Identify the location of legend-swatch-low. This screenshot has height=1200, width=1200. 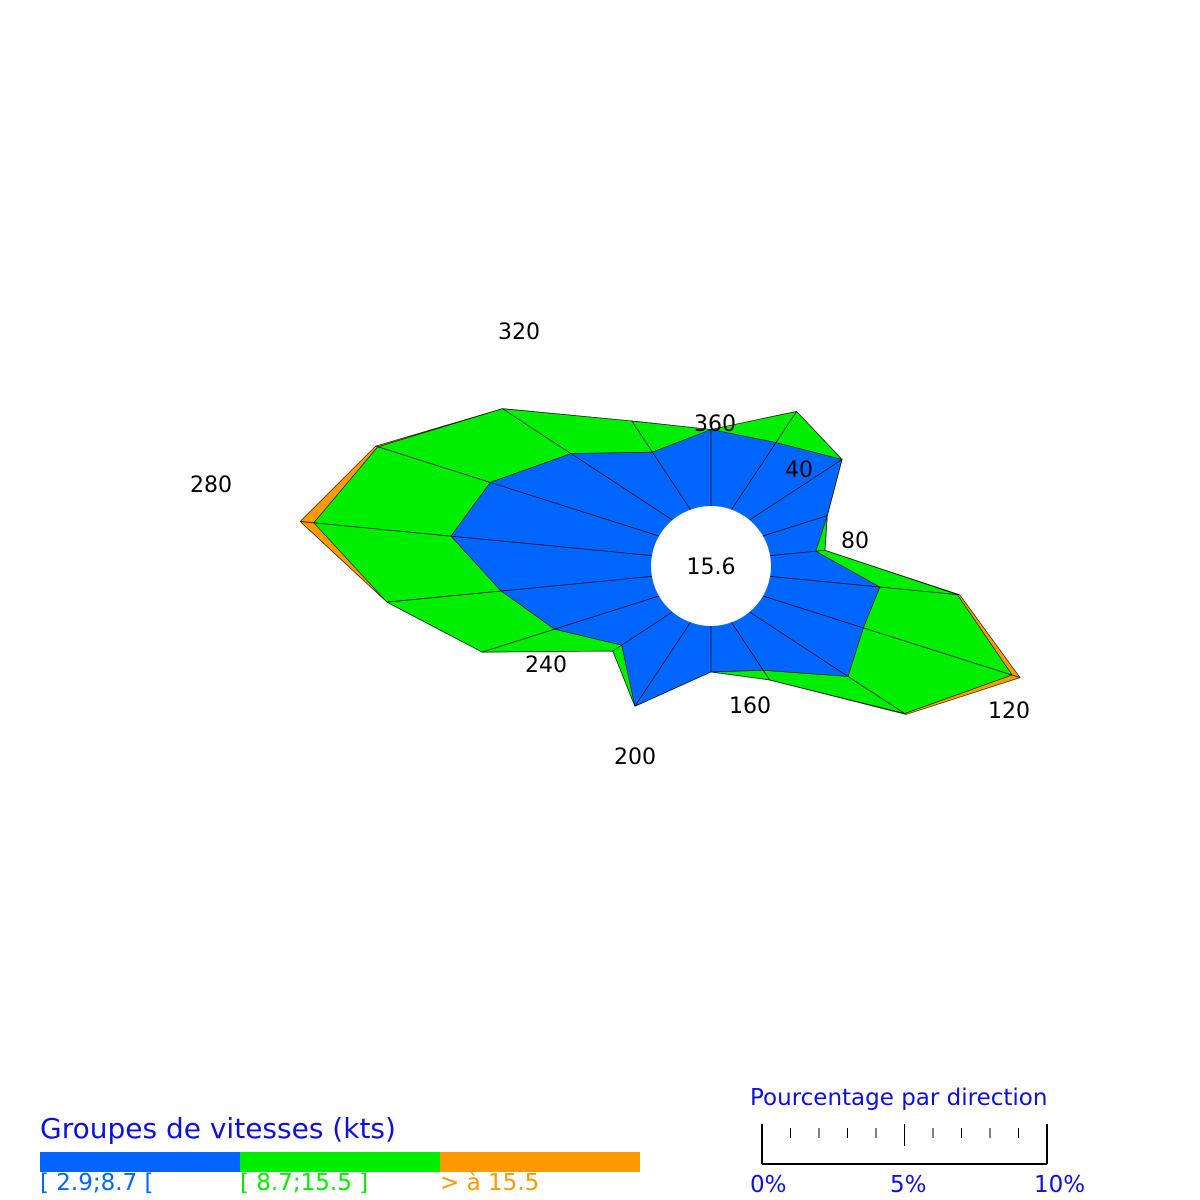
(140, 1162).